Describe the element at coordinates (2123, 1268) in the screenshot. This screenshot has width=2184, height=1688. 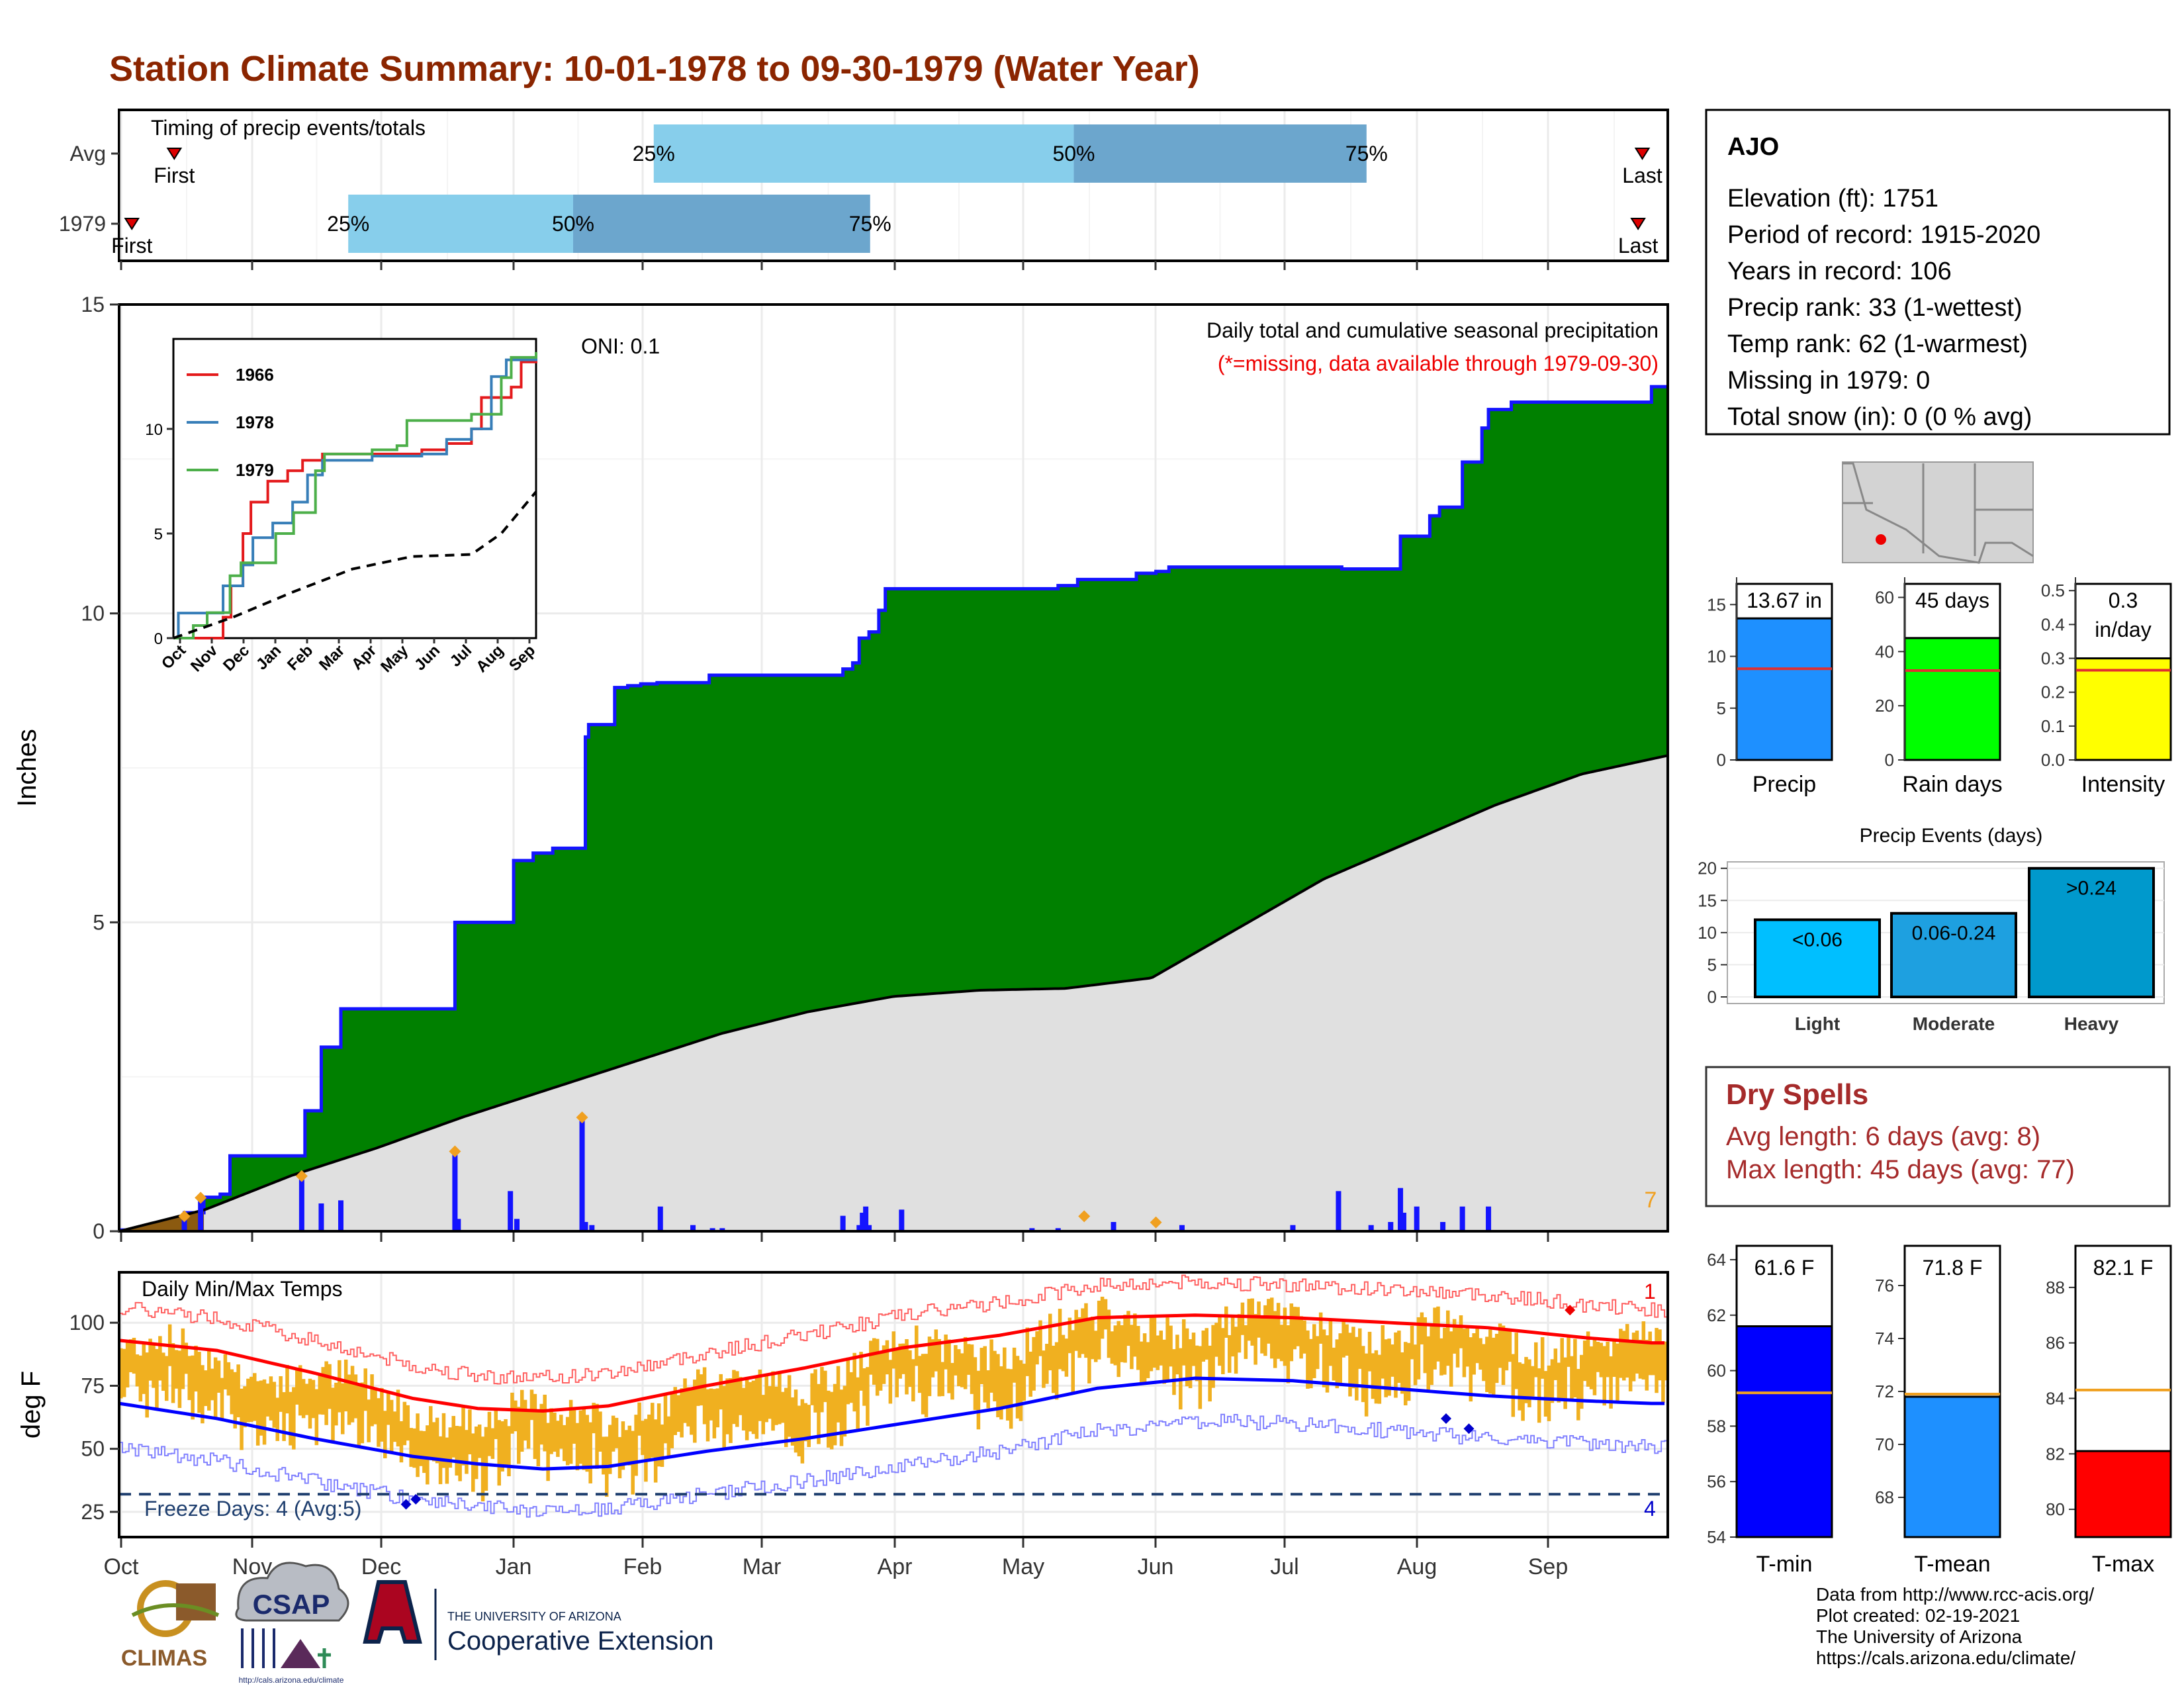
I see `temp-summary-value: 82.1 F` at that location.